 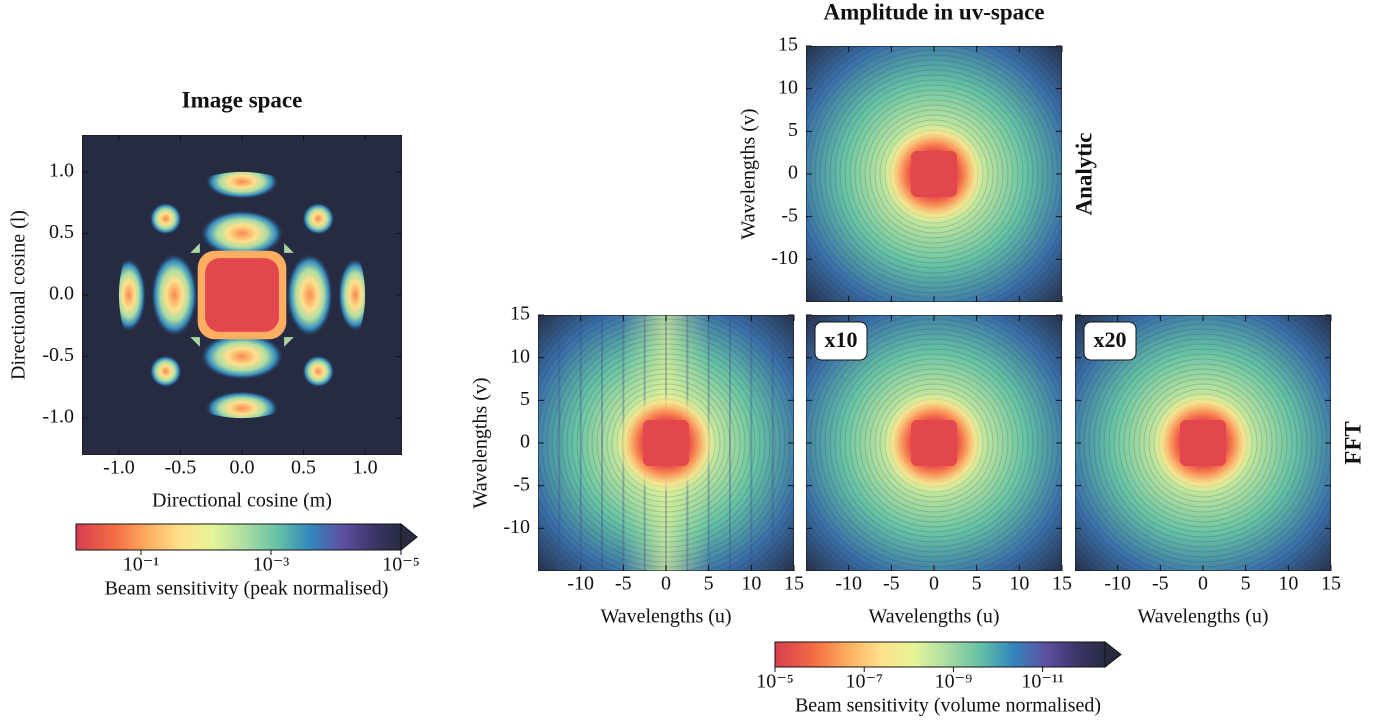 I want to click on chart-title: Image space, so click(x=242, y=99).